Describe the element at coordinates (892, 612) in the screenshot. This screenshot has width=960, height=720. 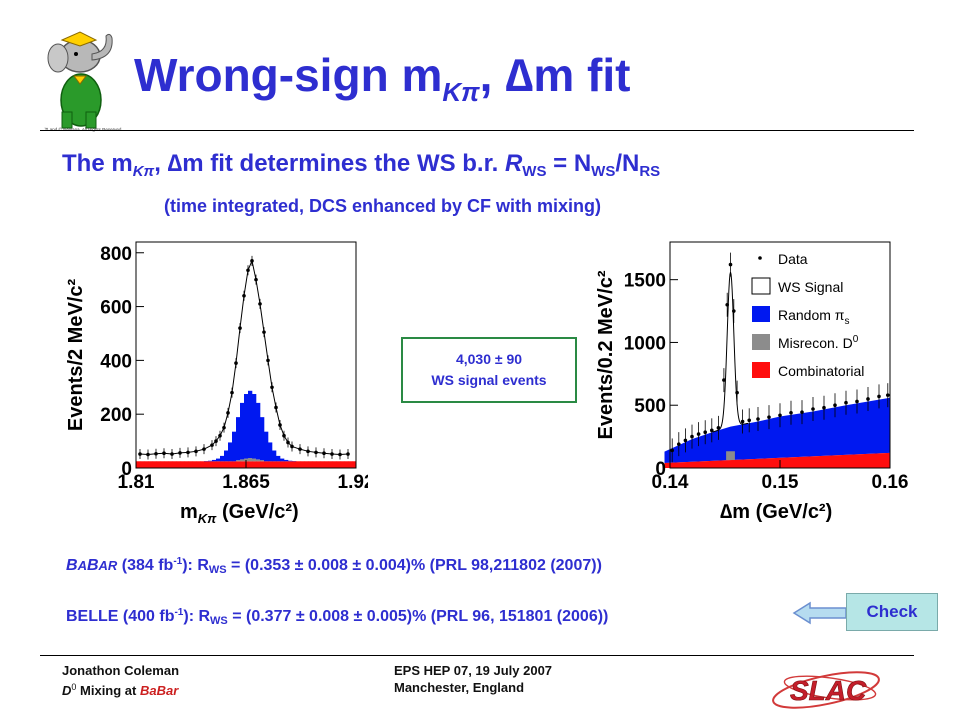
I see `check-button: Check` at that location.